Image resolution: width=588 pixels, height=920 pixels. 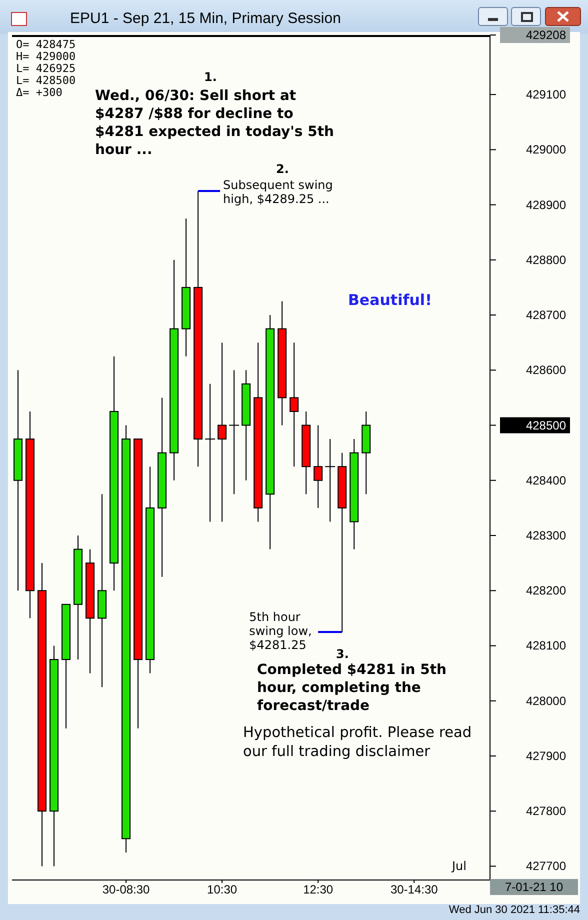 What do you see at coordinates (546, 591) in the screenshot?
I see `y-tick-label: 428200` at bounding box center [546, 591].